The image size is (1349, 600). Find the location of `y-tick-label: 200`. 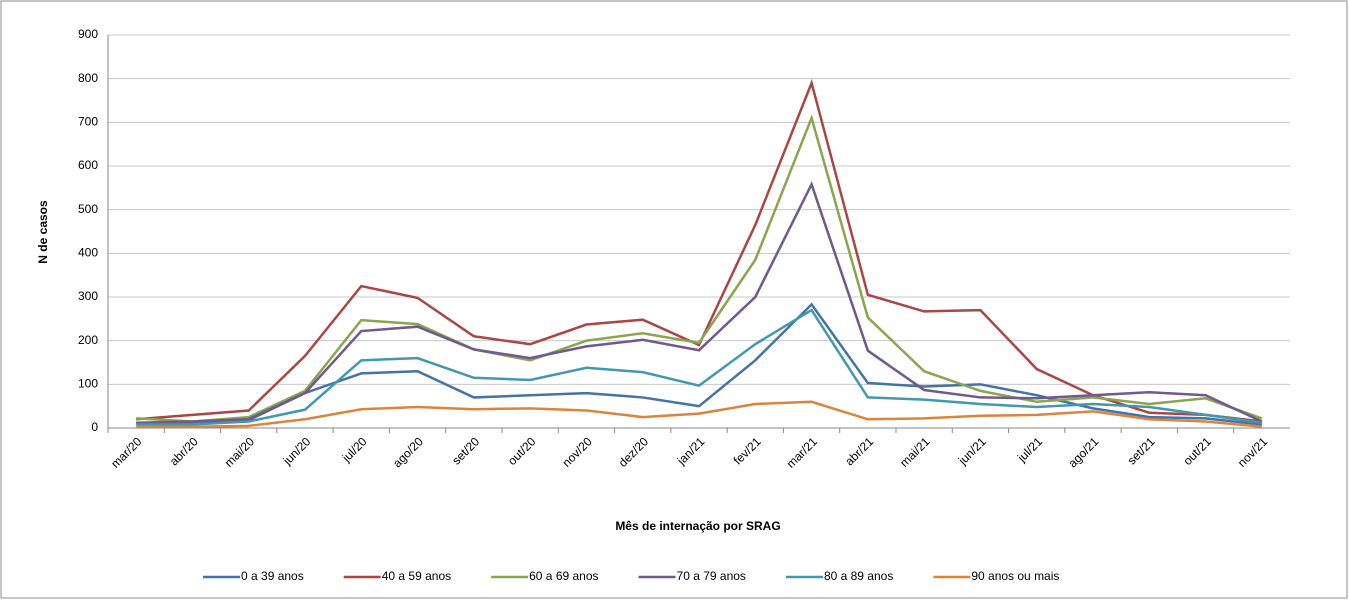

y-tick-label: 200 is located at coordinates (88, 340).